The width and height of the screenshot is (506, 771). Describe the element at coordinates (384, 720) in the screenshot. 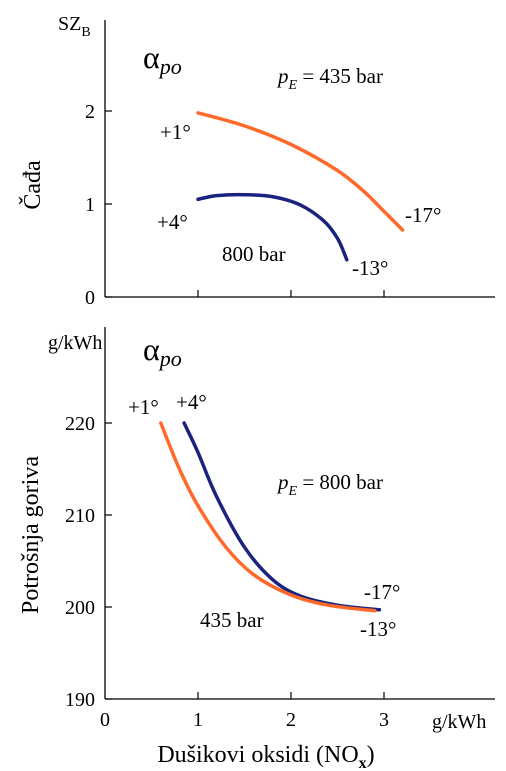

I see `bot-x-tick-label: 3` at that location.